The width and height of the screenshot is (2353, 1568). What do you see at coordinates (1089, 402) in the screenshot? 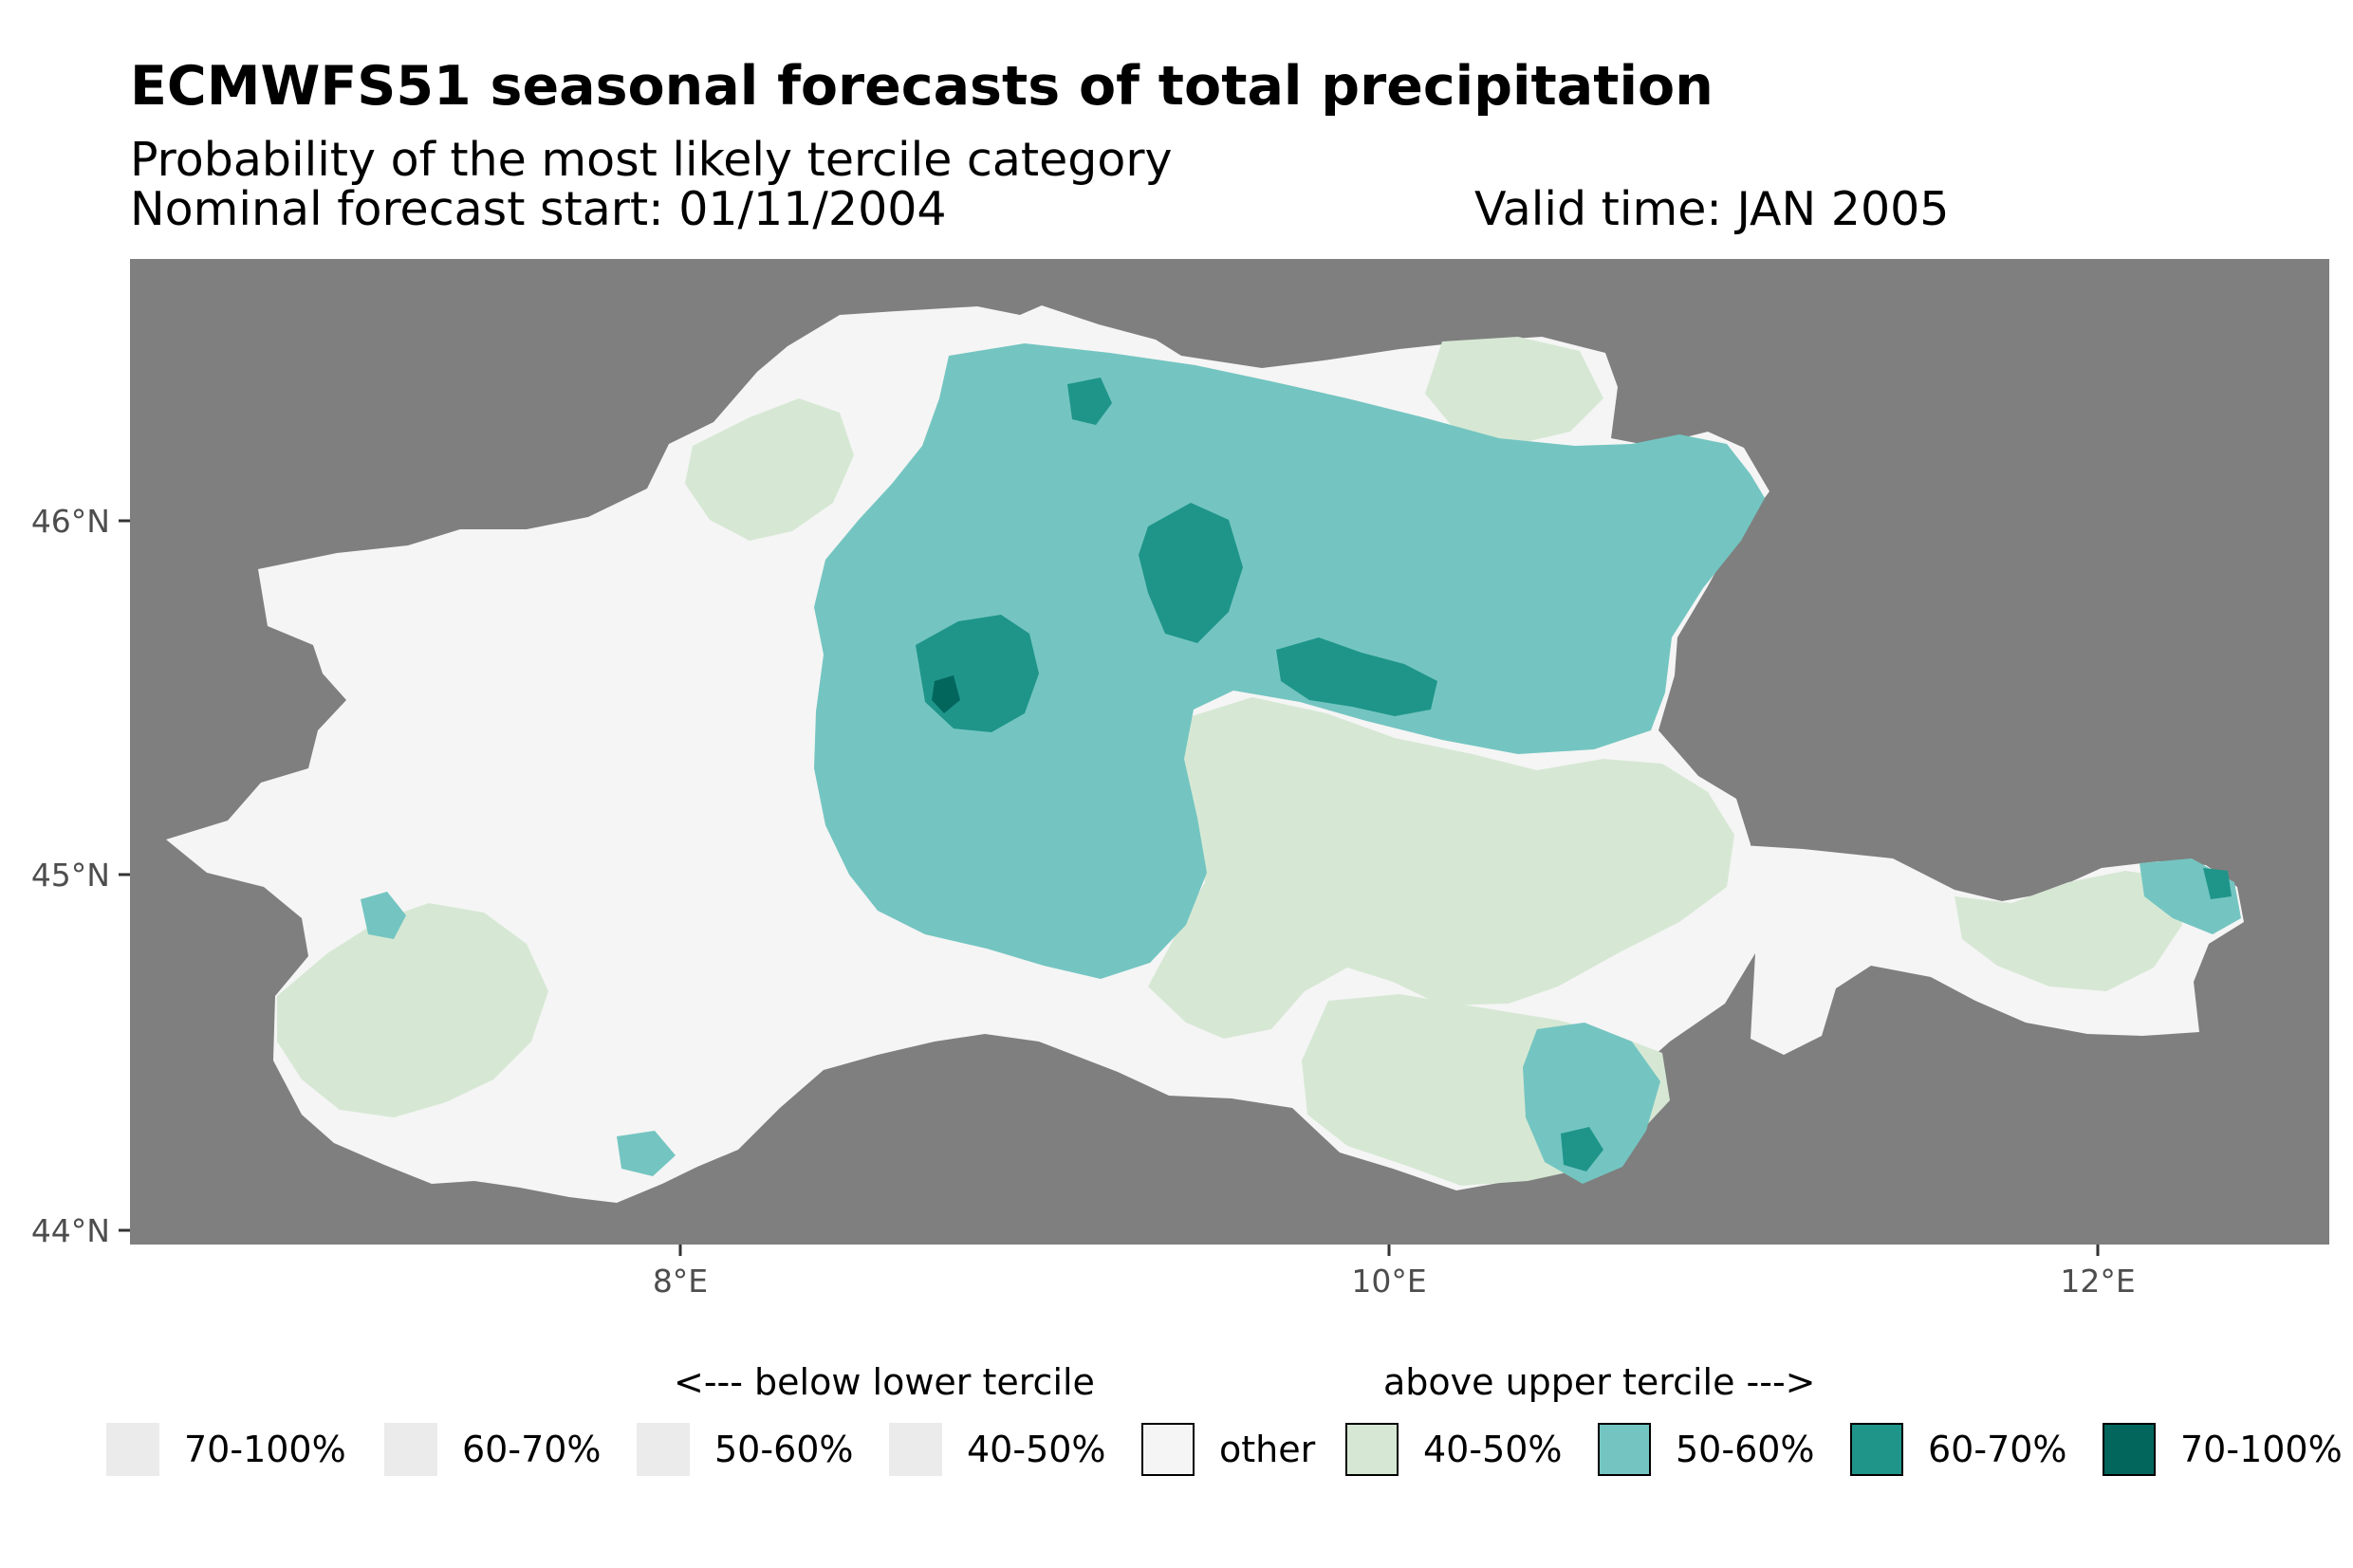
I see `above-60-70-region-alps` at bounding box center [1089, 402].